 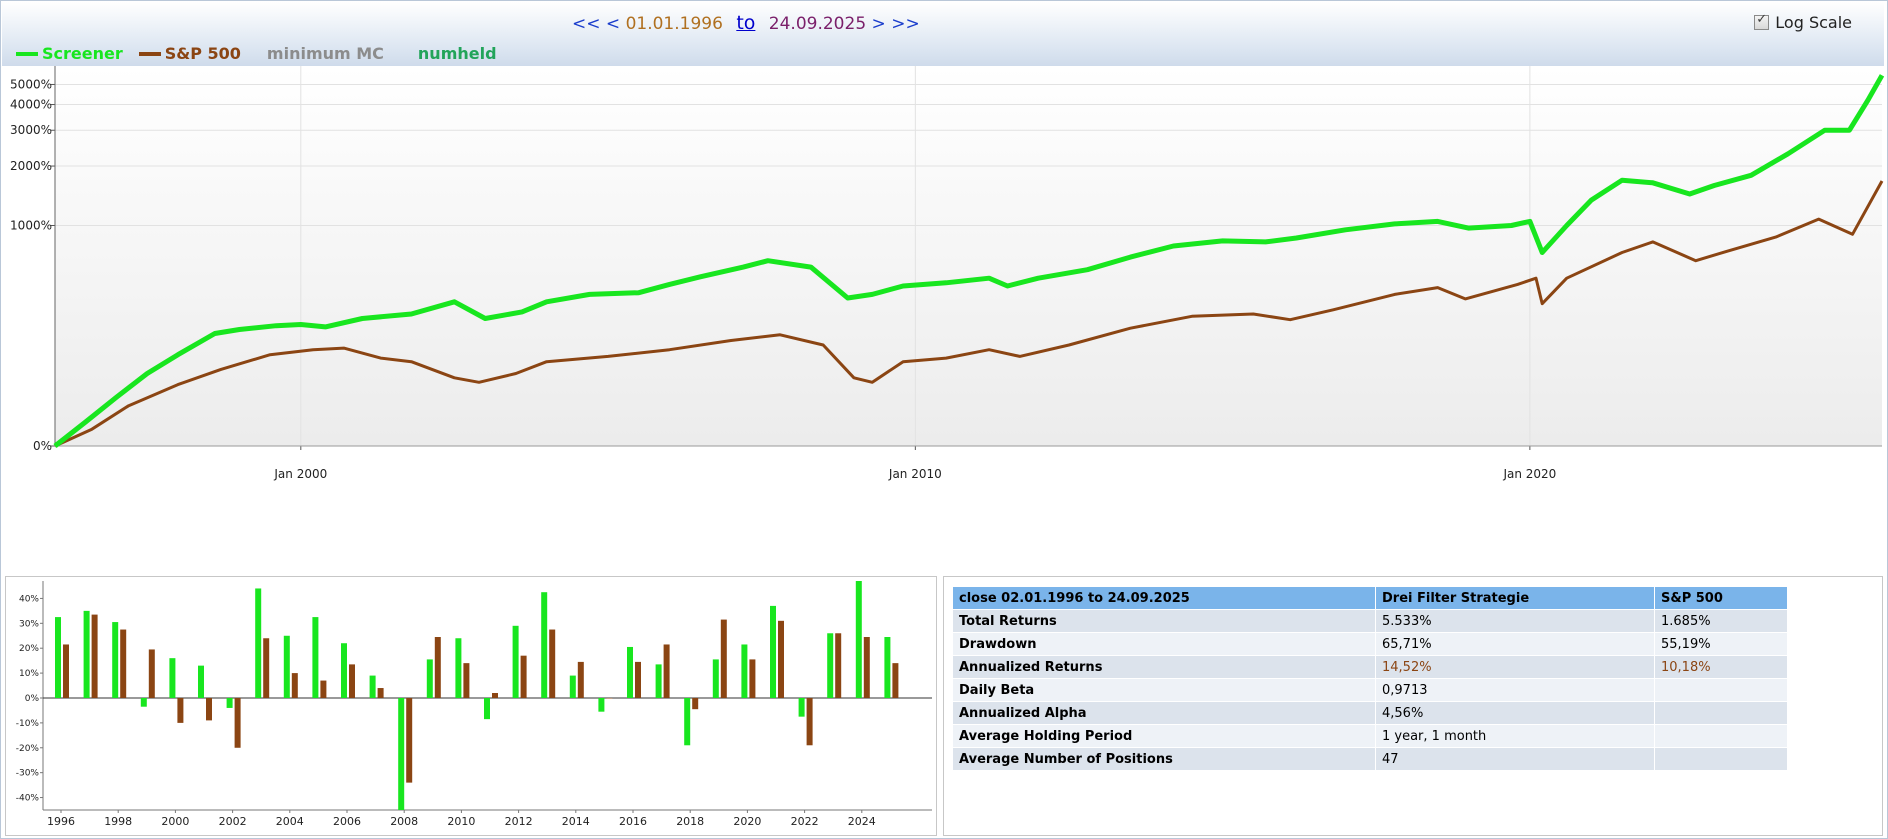 I want to click on row-label: Annualized Returns, so click(x=1164, y=667).